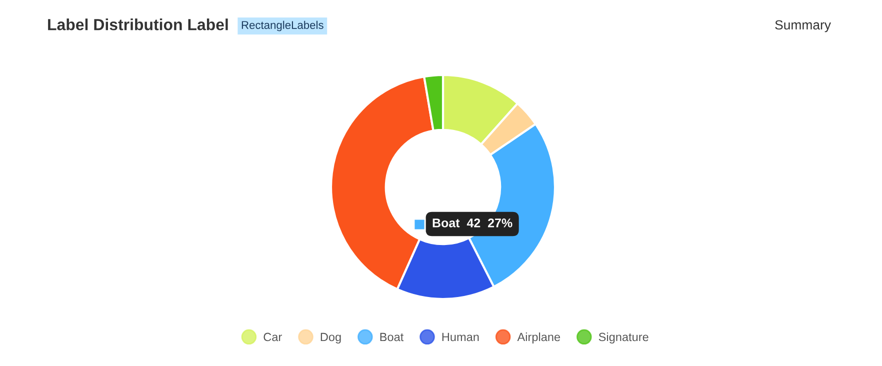 The image size is (882, 366). I want to click on text: Summary, so click(803, 26).